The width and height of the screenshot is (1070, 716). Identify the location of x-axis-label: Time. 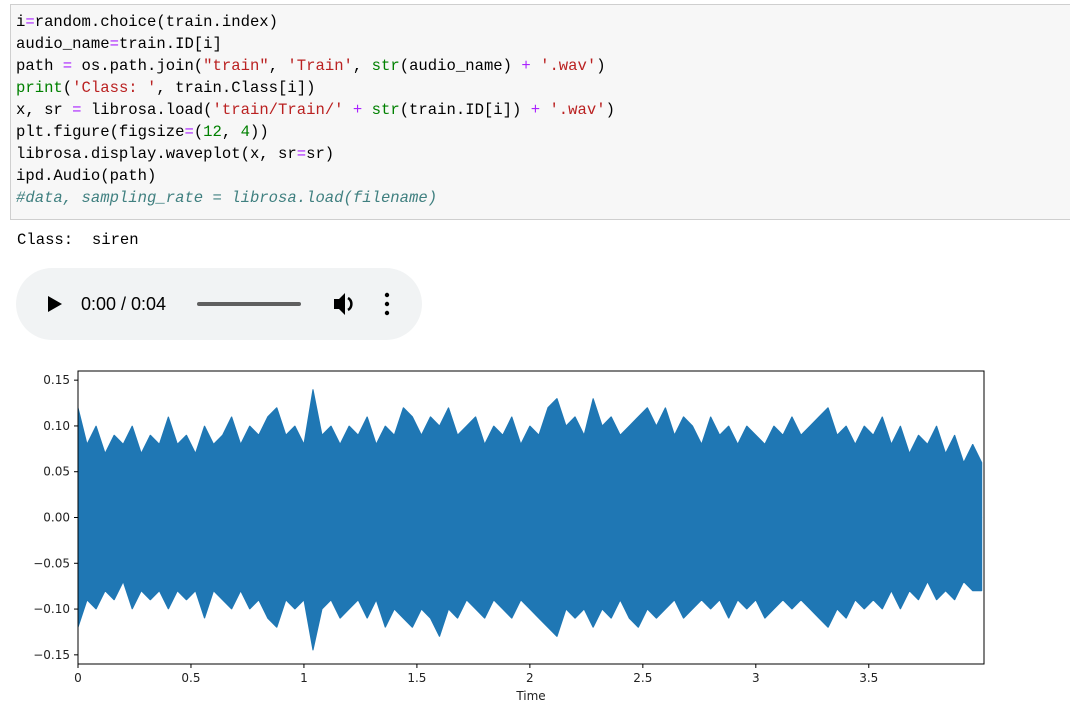
(530, 696).